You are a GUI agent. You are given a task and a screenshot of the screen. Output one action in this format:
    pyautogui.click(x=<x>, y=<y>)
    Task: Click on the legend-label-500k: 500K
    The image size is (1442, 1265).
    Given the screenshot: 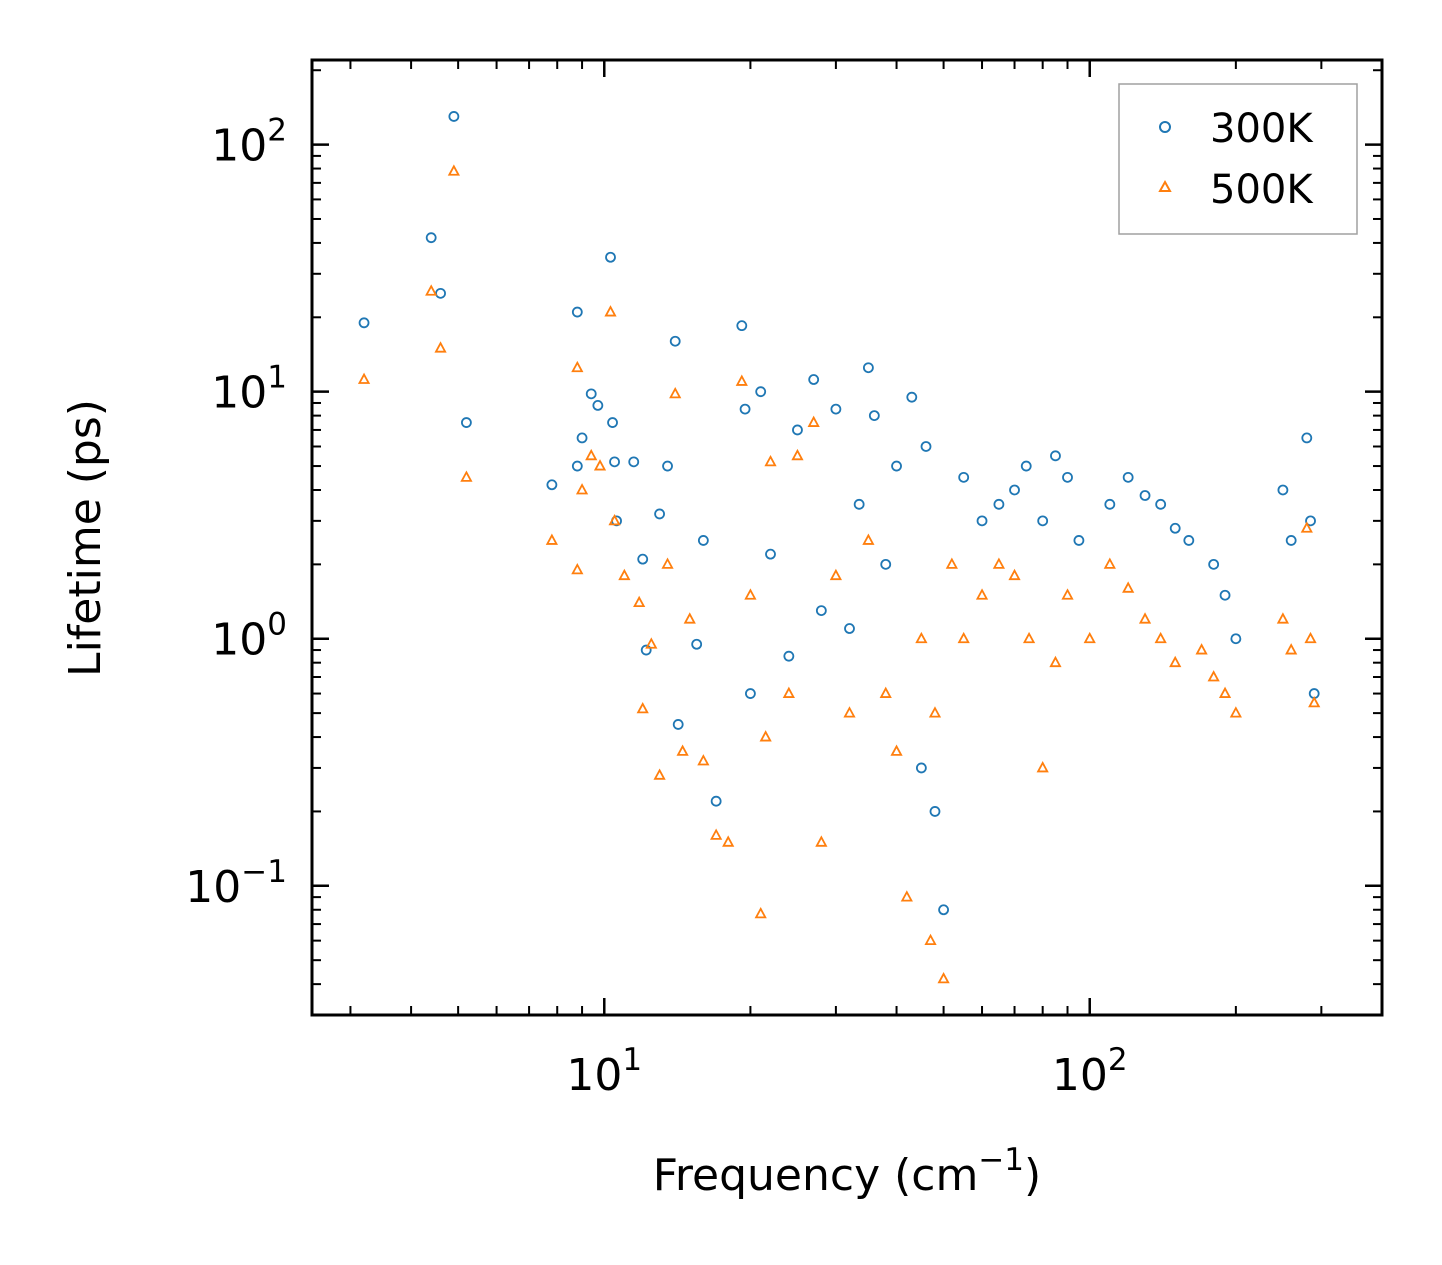 What is the action you would take?
    pyautogui.click(x=1262, y=190)
    